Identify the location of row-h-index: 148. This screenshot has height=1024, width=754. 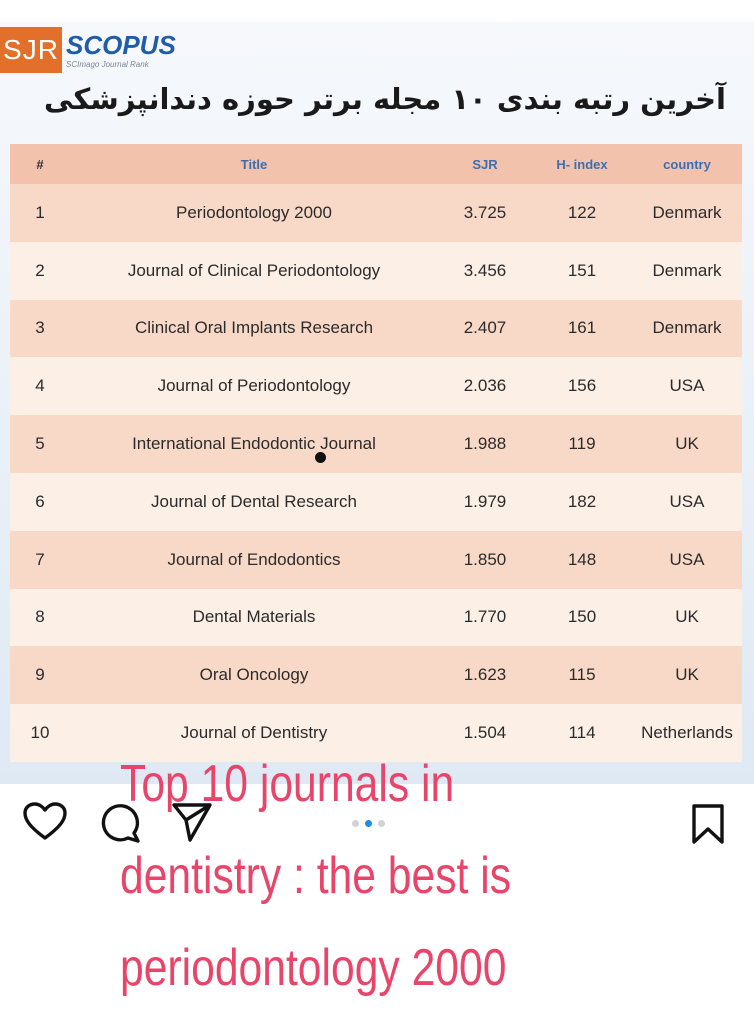
(582, 559).